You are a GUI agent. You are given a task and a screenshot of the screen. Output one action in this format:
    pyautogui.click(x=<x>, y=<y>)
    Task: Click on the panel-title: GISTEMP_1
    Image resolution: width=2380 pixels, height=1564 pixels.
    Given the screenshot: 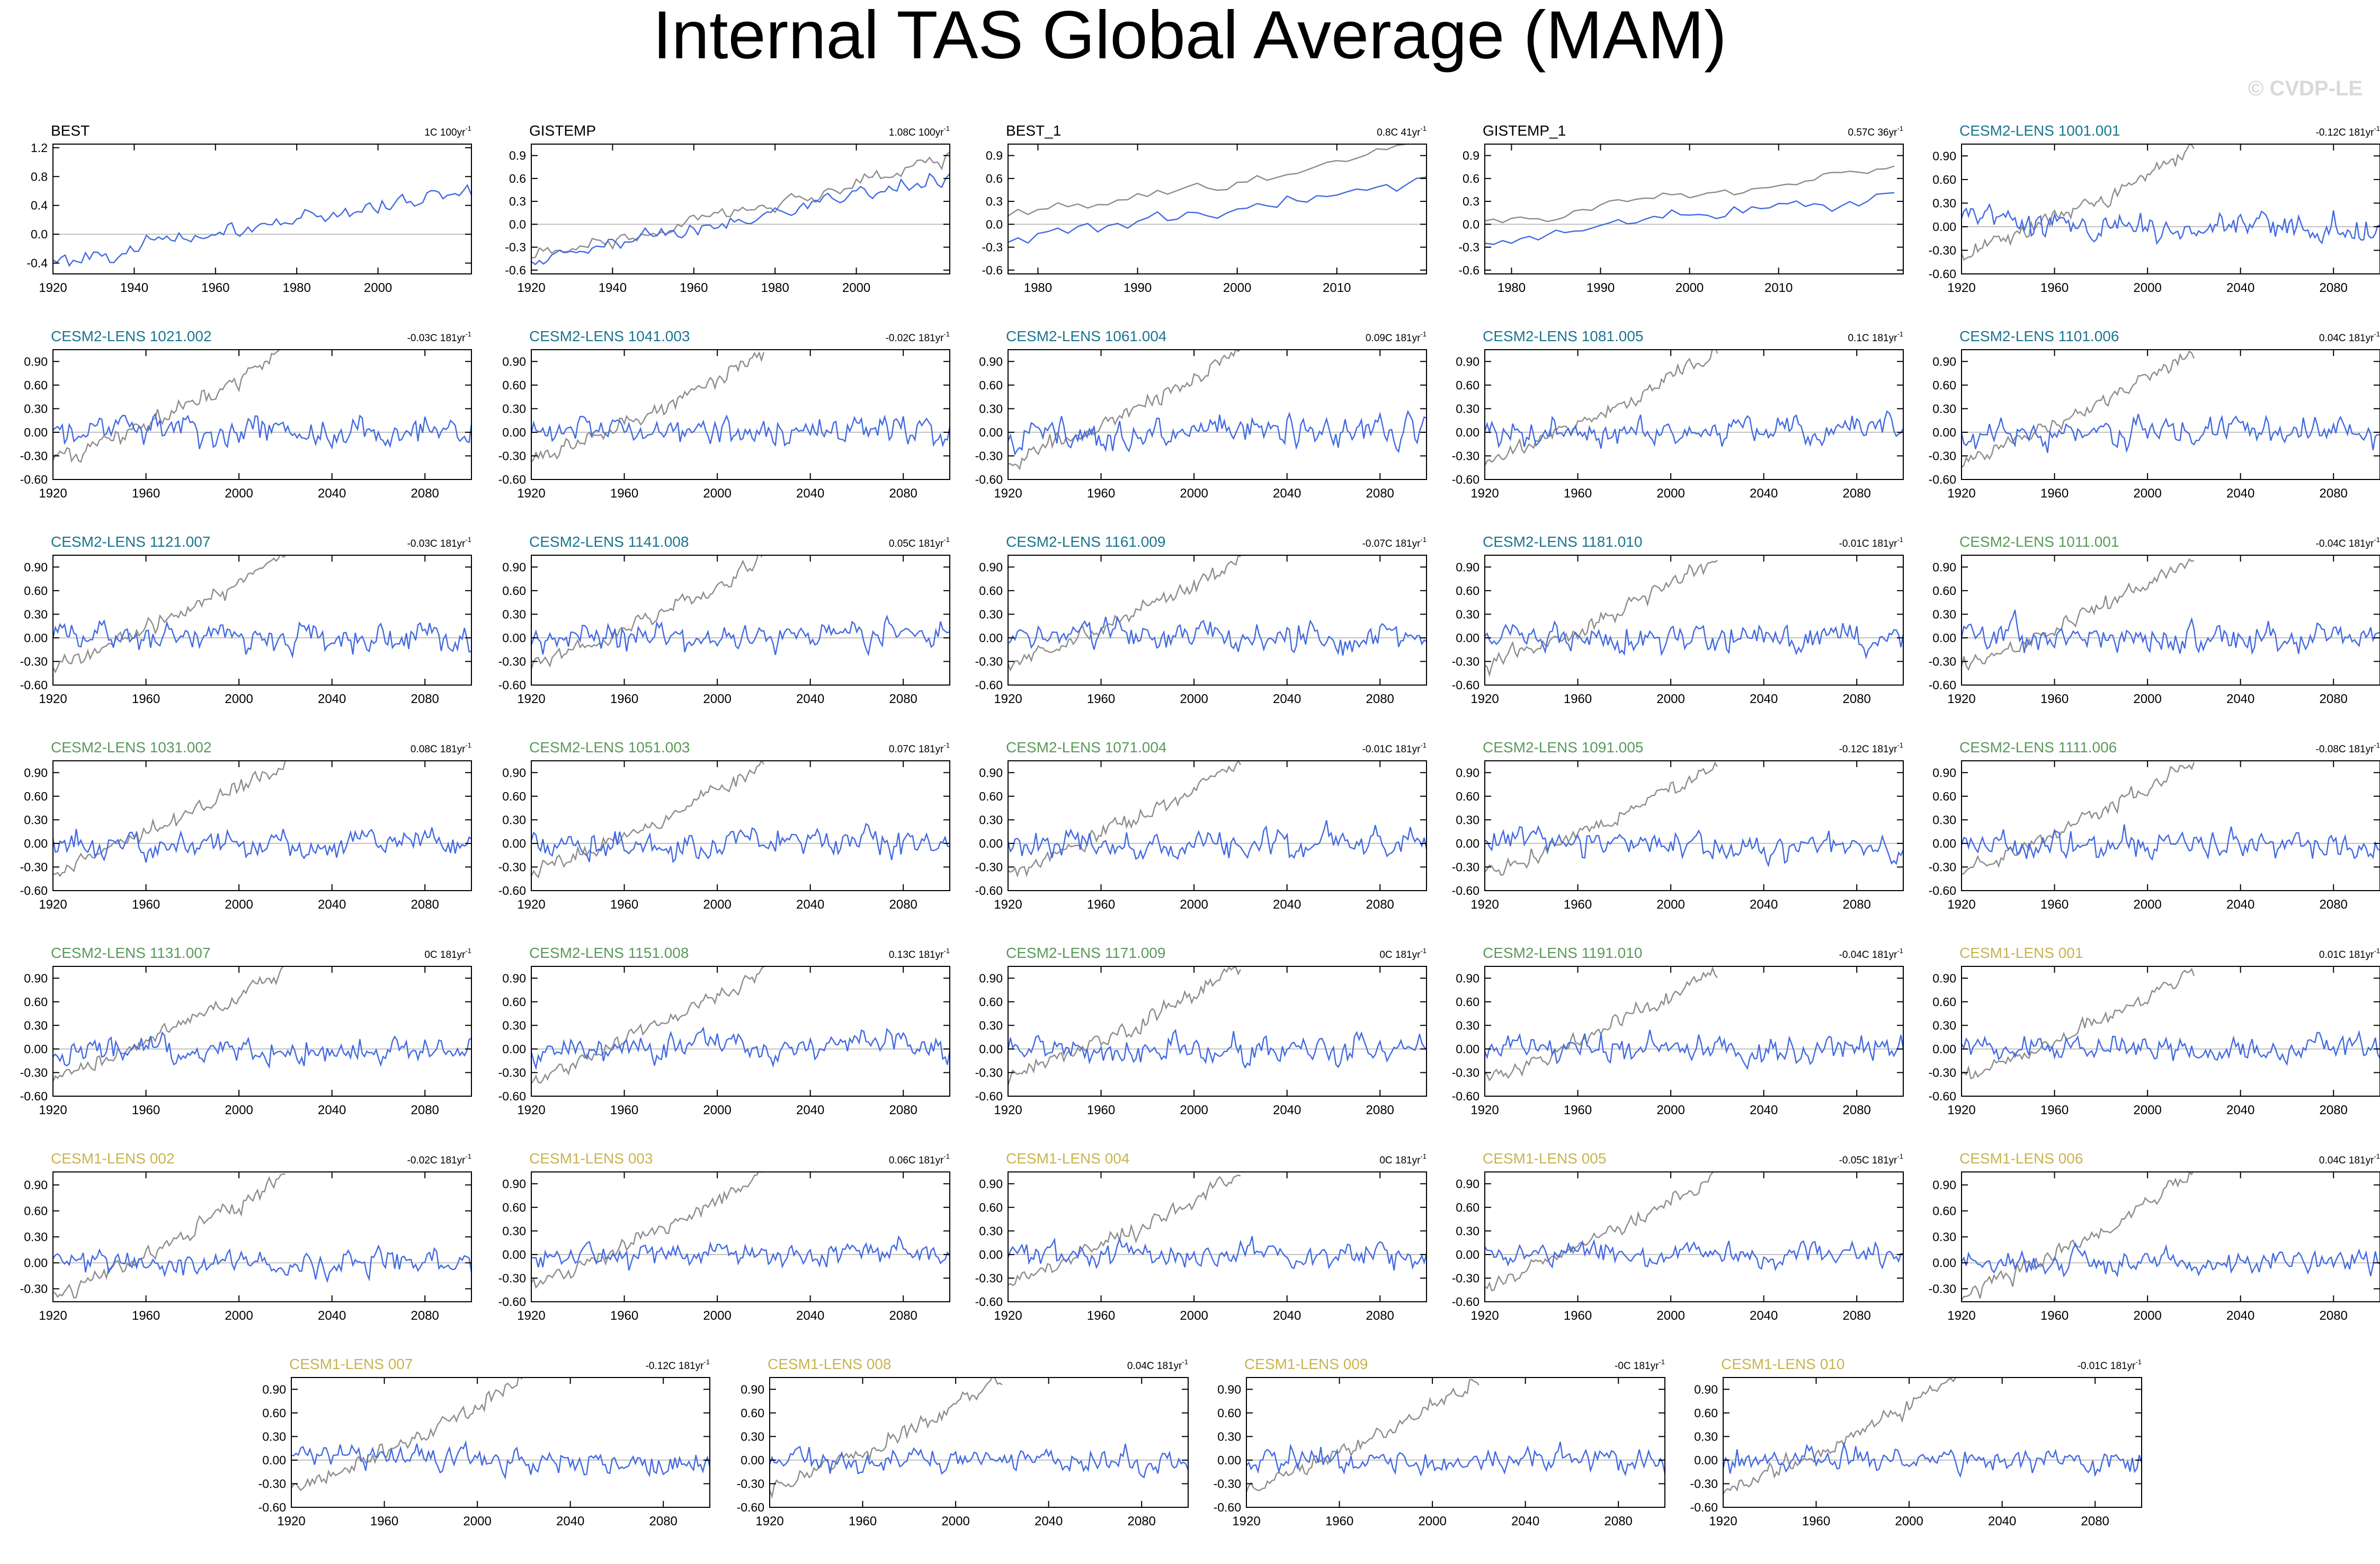 What is the action you would take?
    pyautogui.click(x=1524, y=131)
    